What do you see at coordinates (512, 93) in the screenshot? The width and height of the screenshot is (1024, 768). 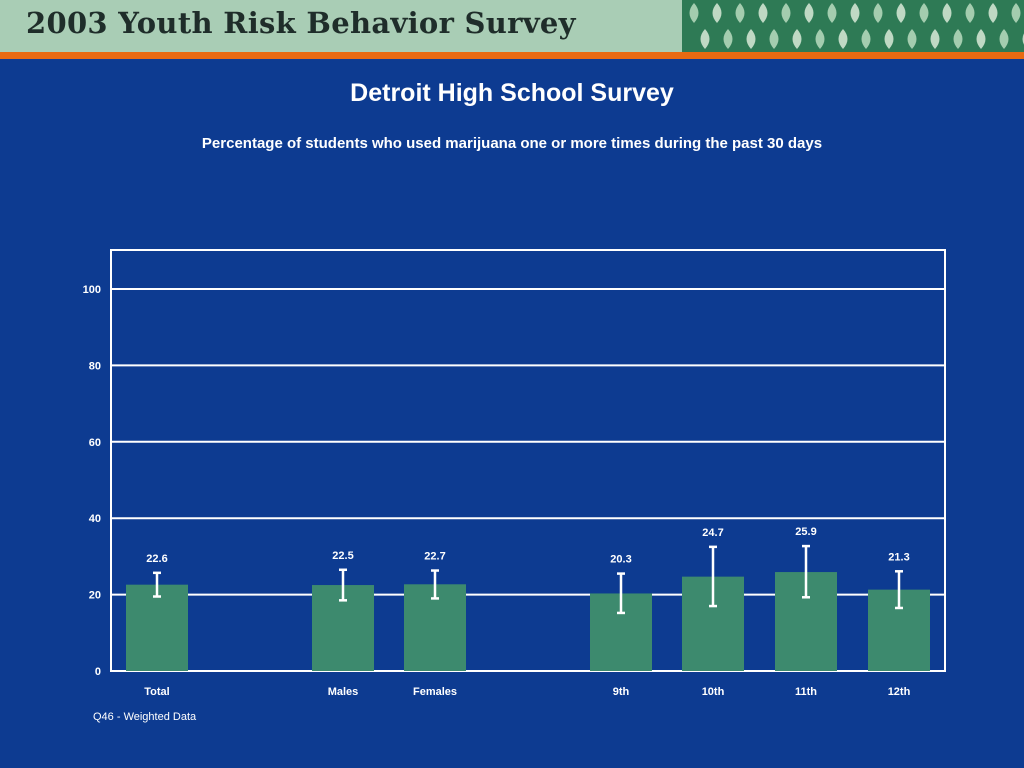 I see `chart-title: Detroit High School Survey` at bounding box center [512, 93].